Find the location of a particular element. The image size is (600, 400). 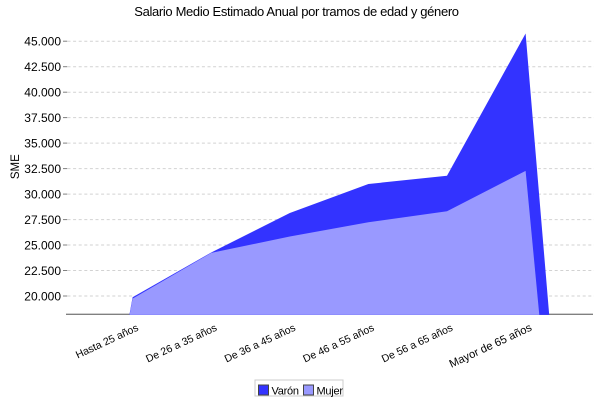

svg-text: 35.000 is located at coordinates (42, 143).